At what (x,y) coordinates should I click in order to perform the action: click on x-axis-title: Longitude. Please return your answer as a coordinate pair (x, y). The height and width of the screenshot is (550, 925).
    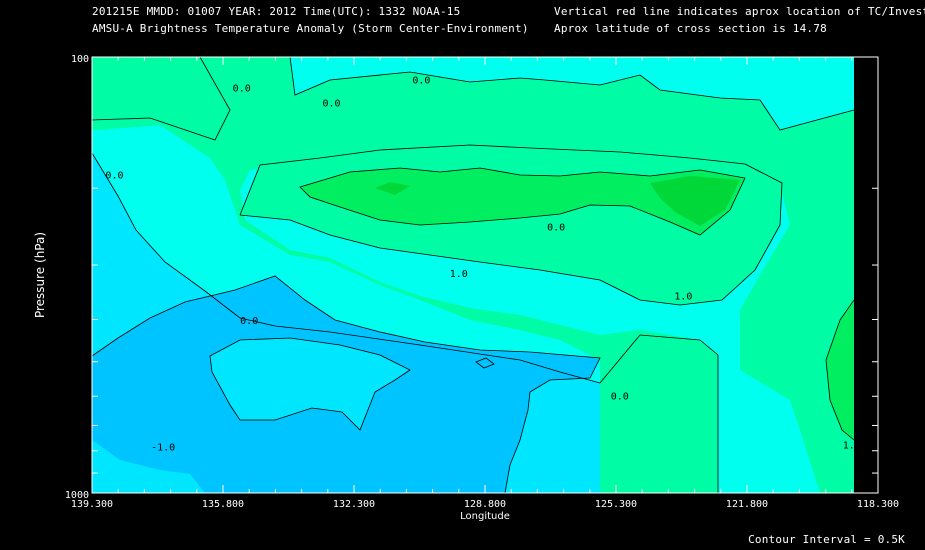
    Looking at the image, I should click on (485, 516).